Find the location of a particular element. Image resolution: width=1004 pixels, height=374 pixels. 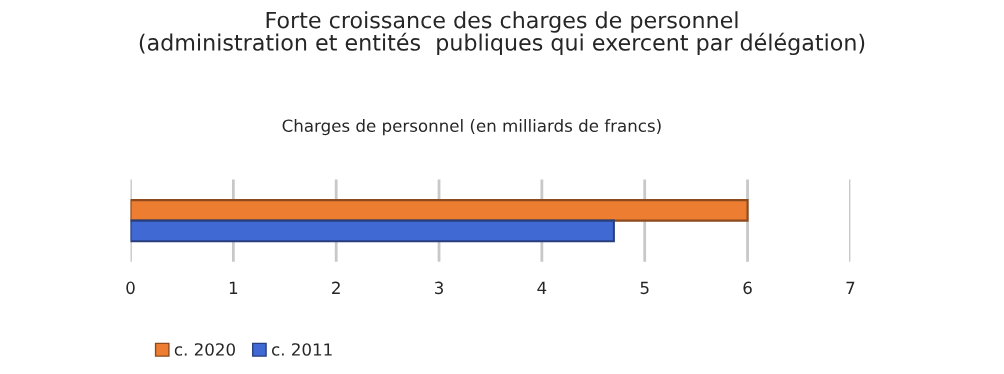

legend-label: c. 2011 is located at coordinates (301, 349).